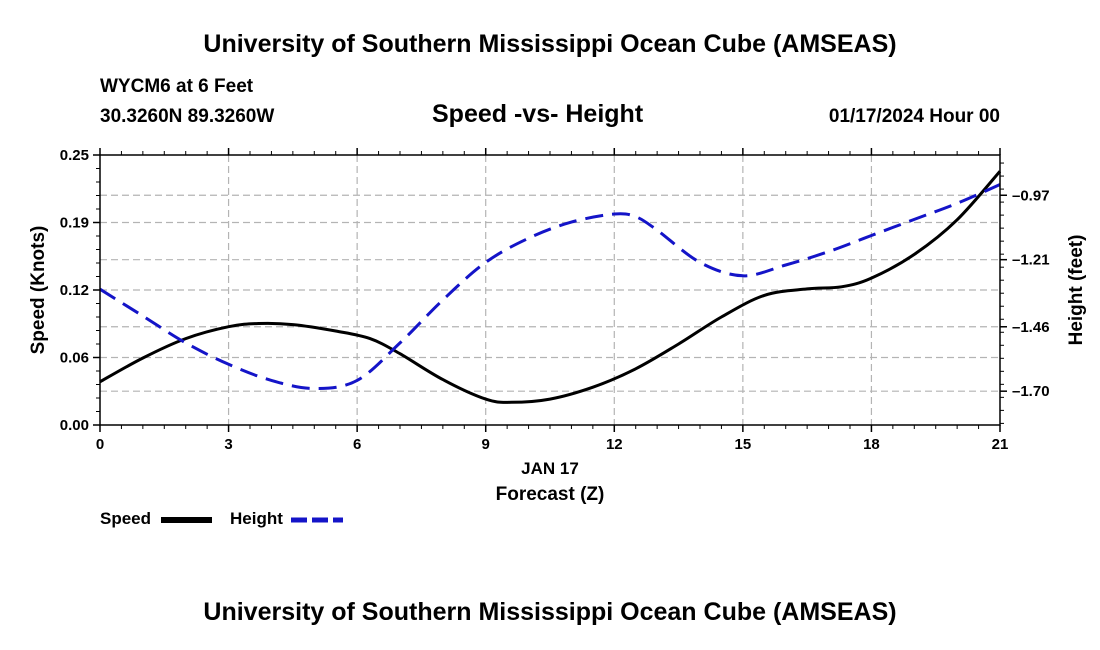 This screenshot has width=1100, height=650. What do you see at coordinates (1000, 444) in the screenshot?
I see `x-tick-label: 21` at bounding box center [1000, 444].